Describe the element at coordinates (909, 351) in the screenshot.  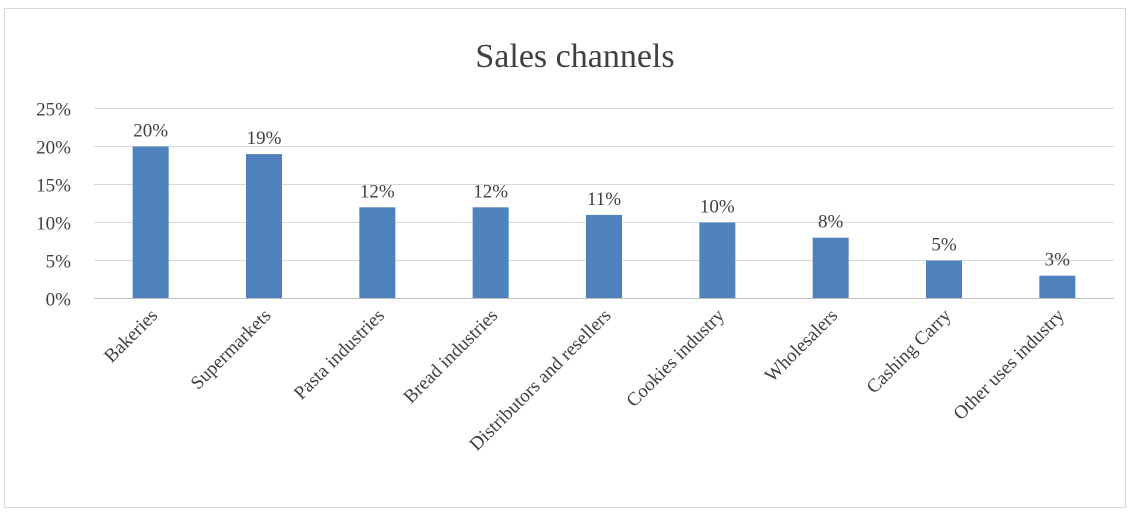
I see `category-label: Cashing Carry` at that location.